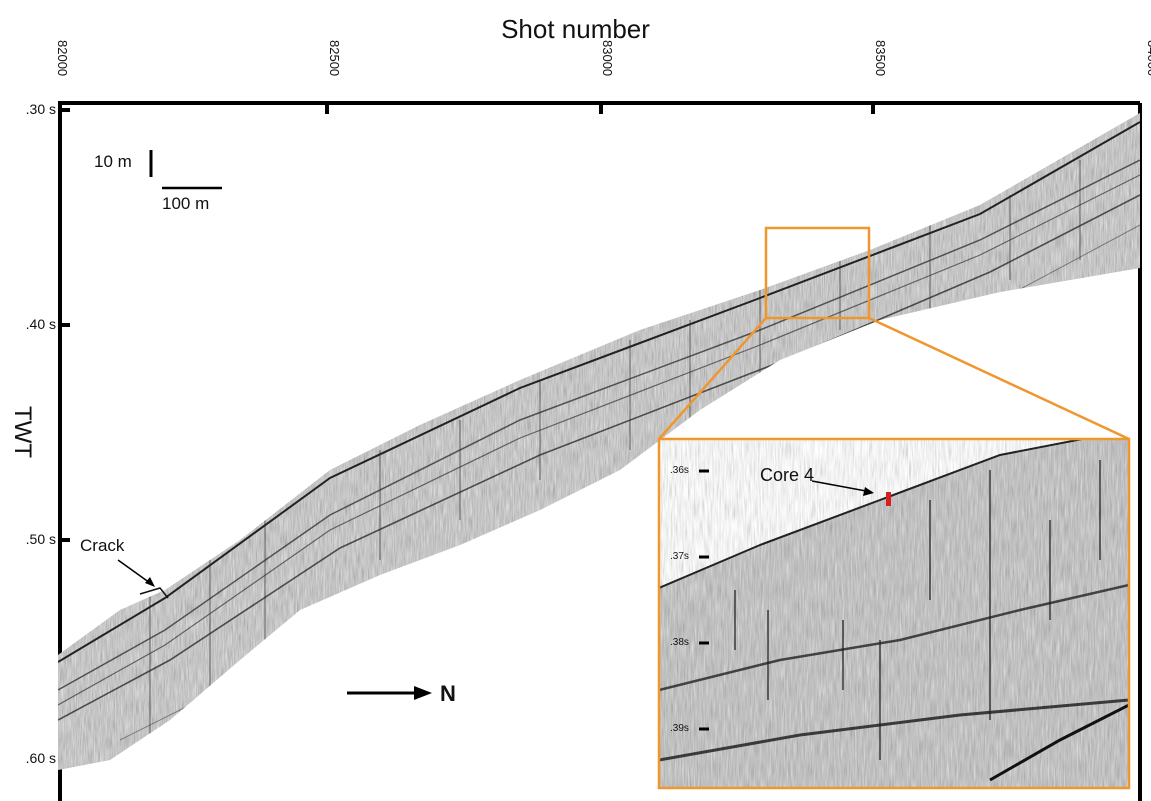 This screenshot has width=1151, height=801. I want to click on y-tick-label: .40 s, so click(40, 324).